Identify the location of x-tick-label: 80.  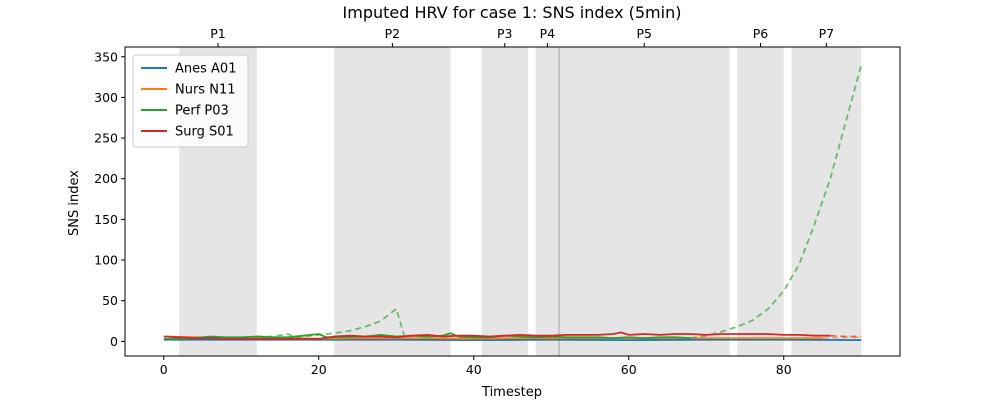
(784, 369).